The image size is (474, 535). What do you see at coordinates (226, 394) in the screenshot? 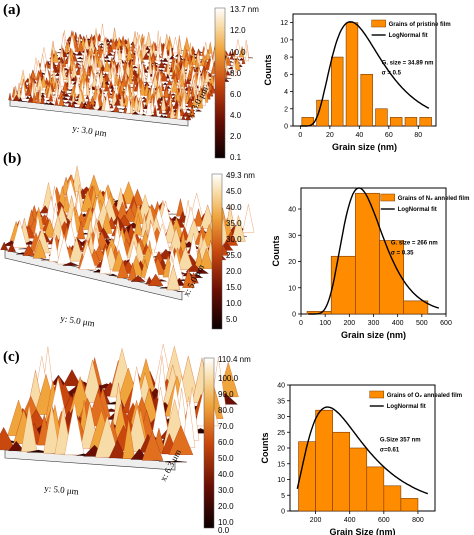
I see `colorbar-c-tick: 90.0` at bounding box center [226, 394].